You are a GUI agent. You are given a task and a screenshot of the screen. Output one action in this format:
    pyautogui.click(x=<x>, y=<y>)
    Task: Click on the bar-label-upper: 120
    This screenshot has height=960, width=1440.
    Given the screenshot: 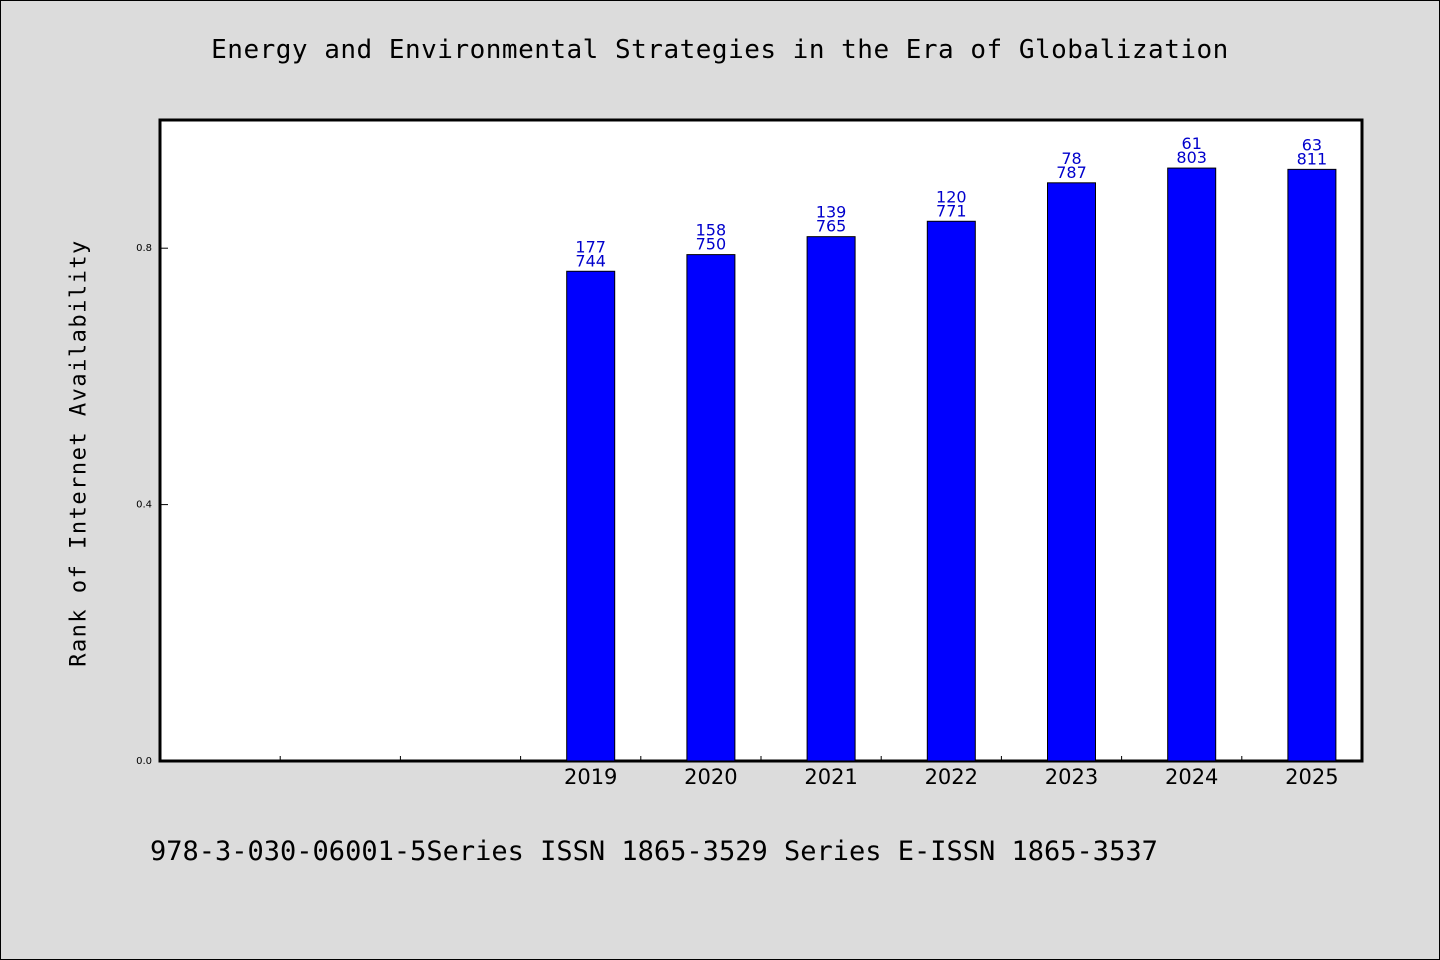 What is the action you would take?
    pyautogui.click(x=951, y=196)
    